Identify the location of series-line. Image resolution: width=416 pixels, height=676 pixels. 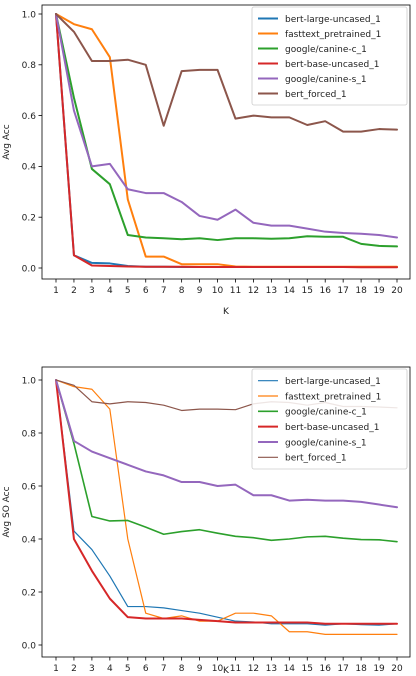
(226, 73).